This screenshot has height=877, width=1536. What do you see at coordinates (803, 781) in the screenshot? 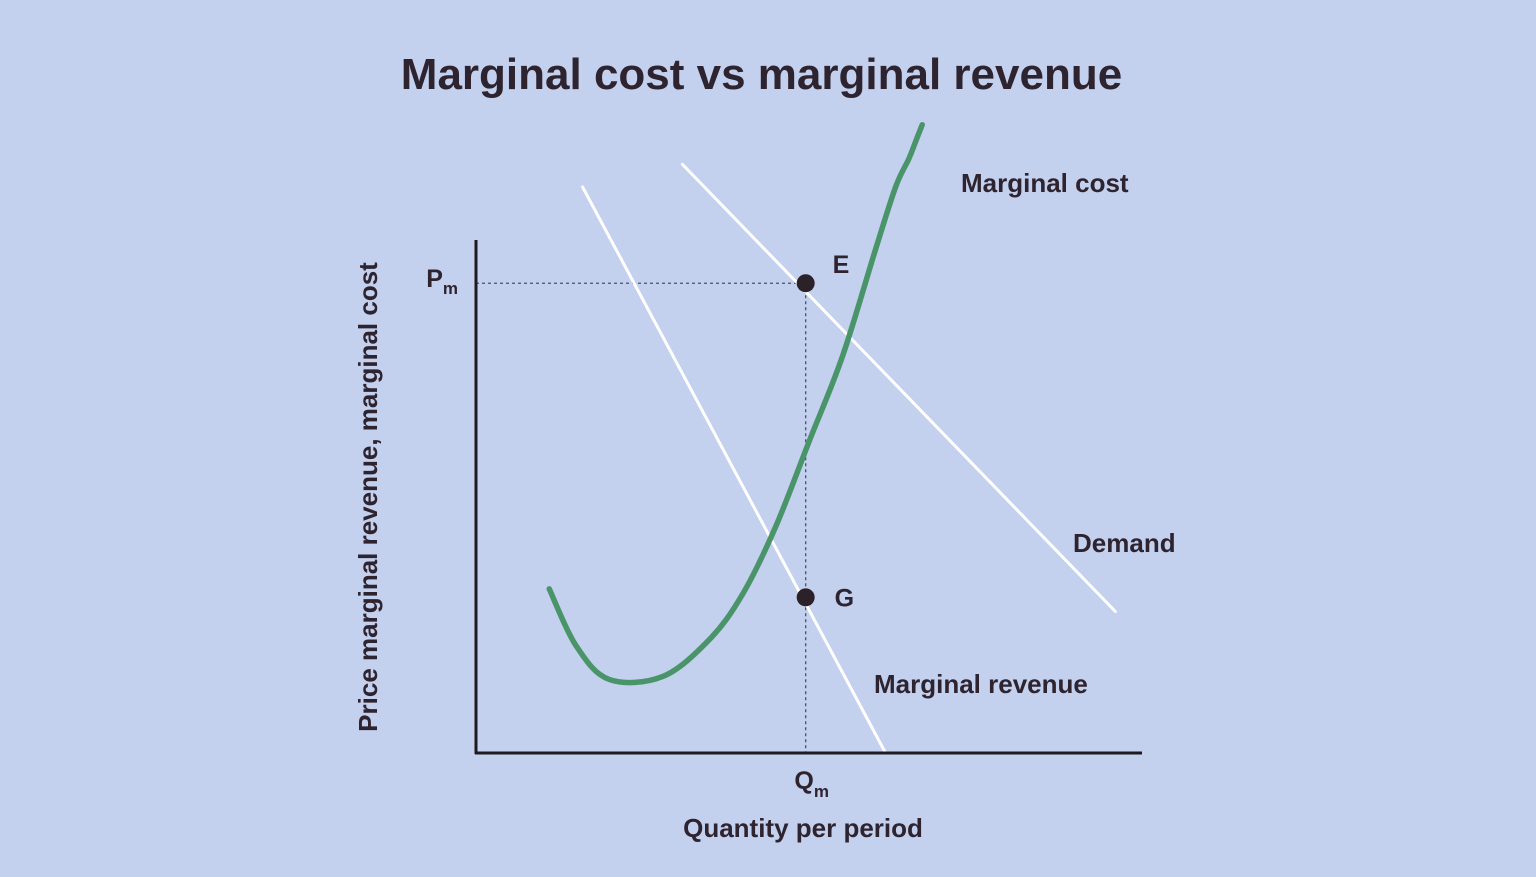
I see `quantity-label-main: Q` at bounding box center [803, 781].